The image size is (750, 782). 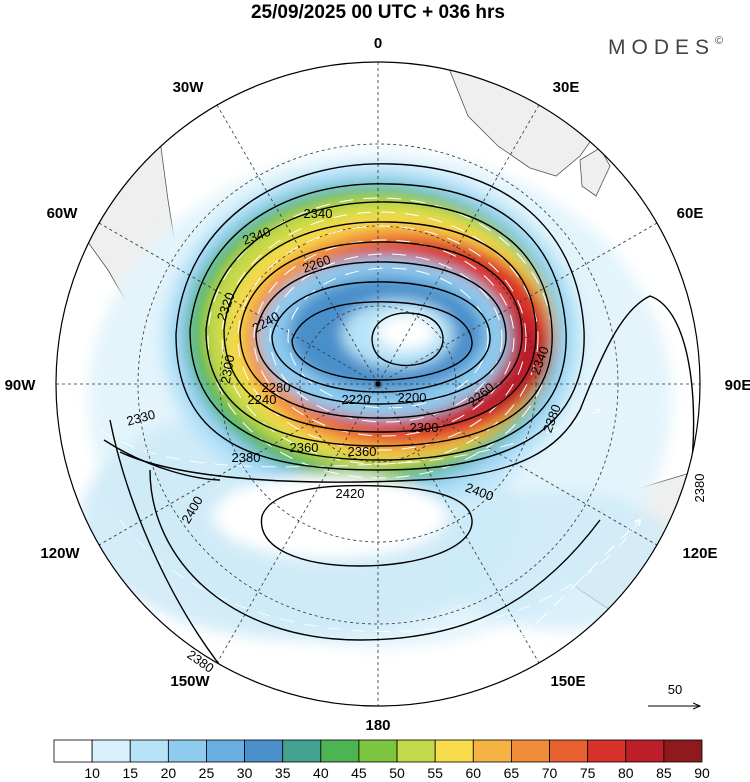 What do you see at coordinates (318, 213) in the screenshot?
I see `contour-label: 2340` at bounding box center [318, 213].